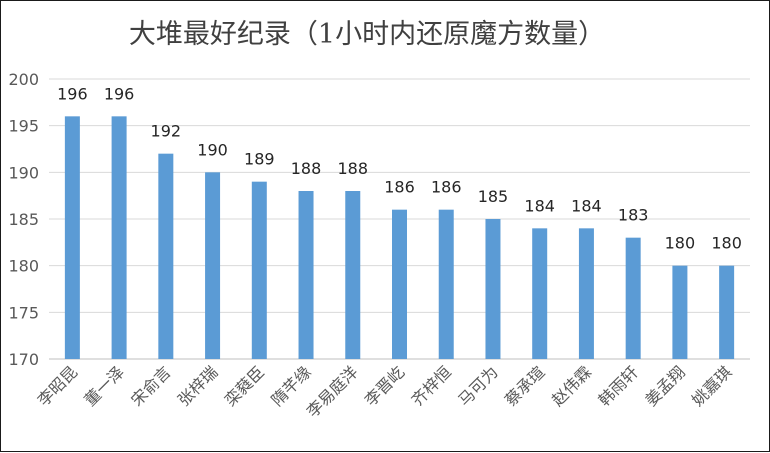 This screenshot has width=770, height=453. Describe the element at coordinates (477, 385) in the screenshot. I see `category-label: 马可为` at that location.